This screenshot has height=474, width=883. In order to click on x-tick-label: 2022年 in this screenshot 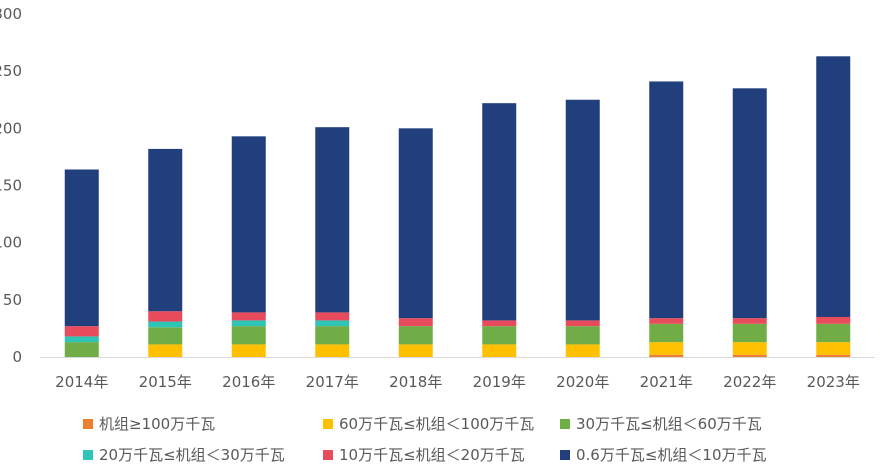, I will do `click(749, 382)`.